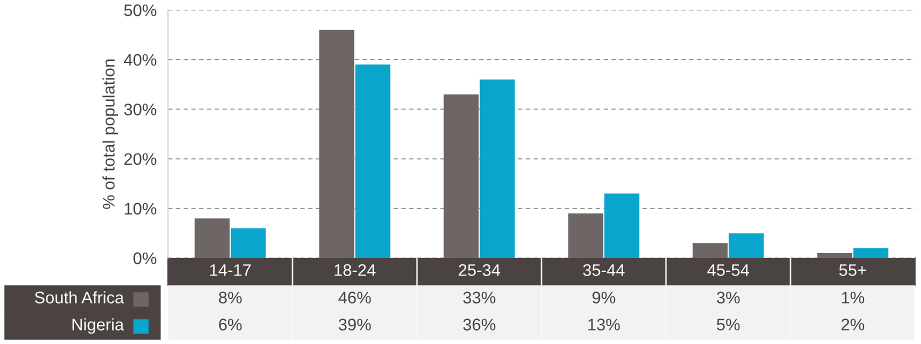 The width and height of the screenshot is (921, 344). What do you see at coordinates (354, 324) in the screenshot?
I see `data-label: 39%` at bounding box center [354, 324].